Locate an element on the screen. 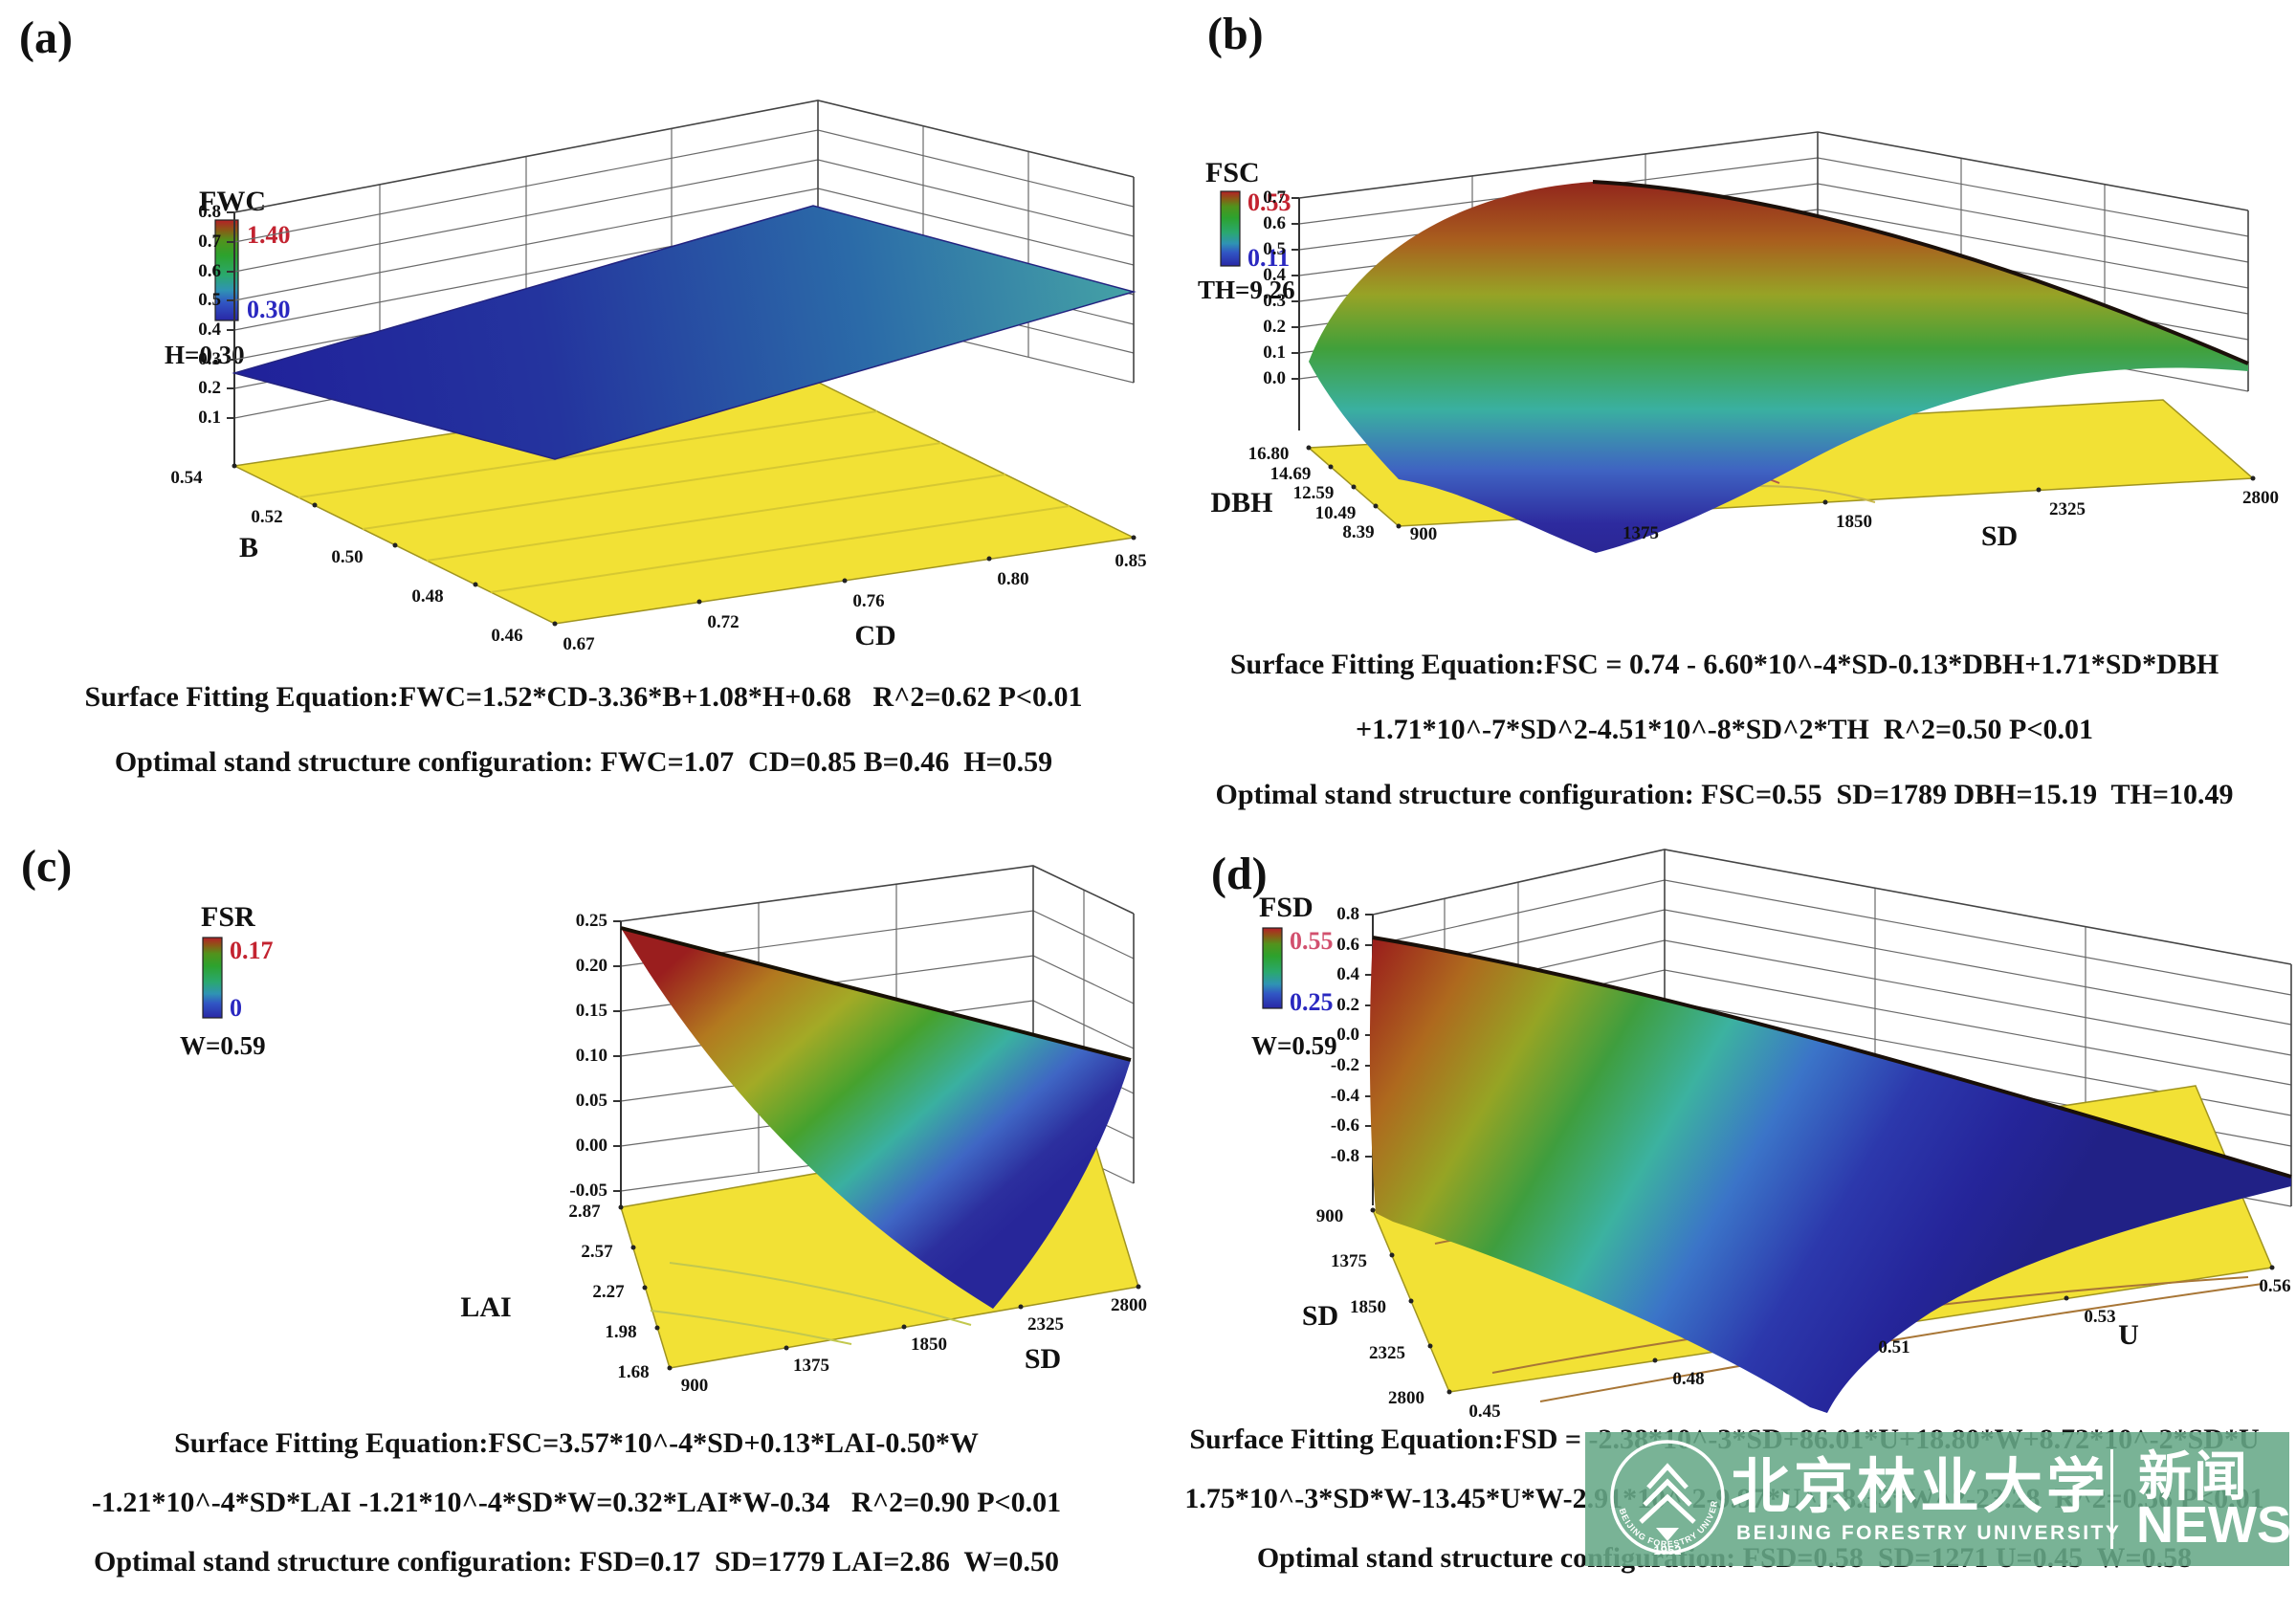  right-axis-tick: 0.85 is located at coordinates (1130, 561).